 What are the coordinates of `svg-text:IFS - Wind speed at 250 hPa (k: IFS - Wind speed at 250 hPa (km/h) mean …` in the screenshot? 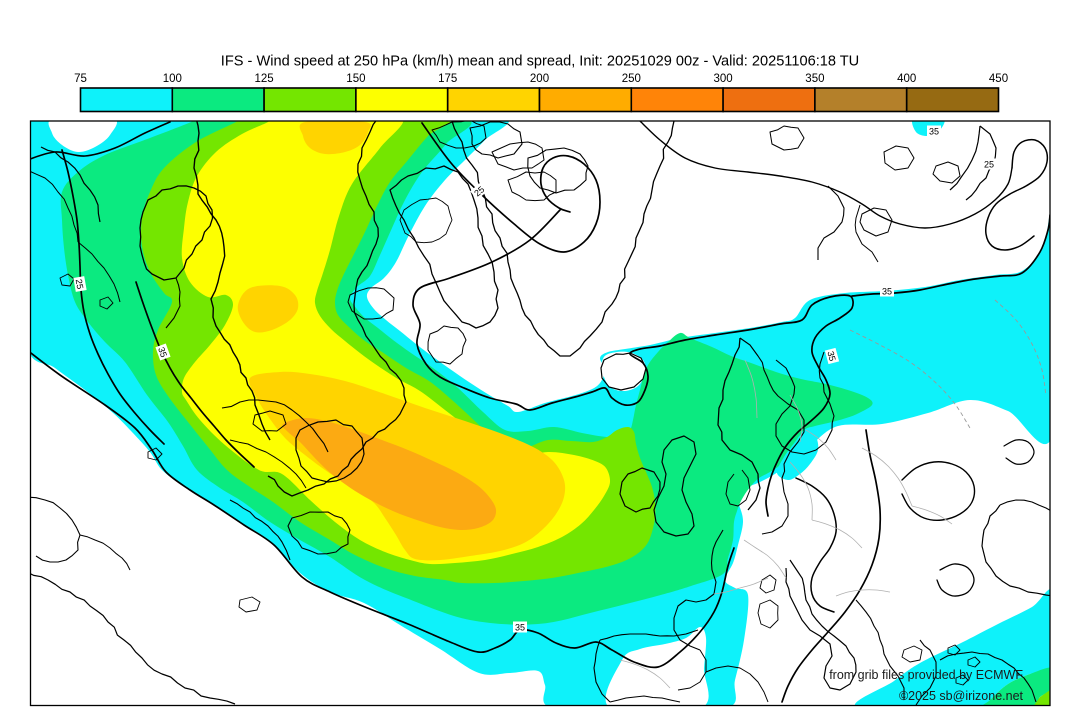 It's located at (540, 62).